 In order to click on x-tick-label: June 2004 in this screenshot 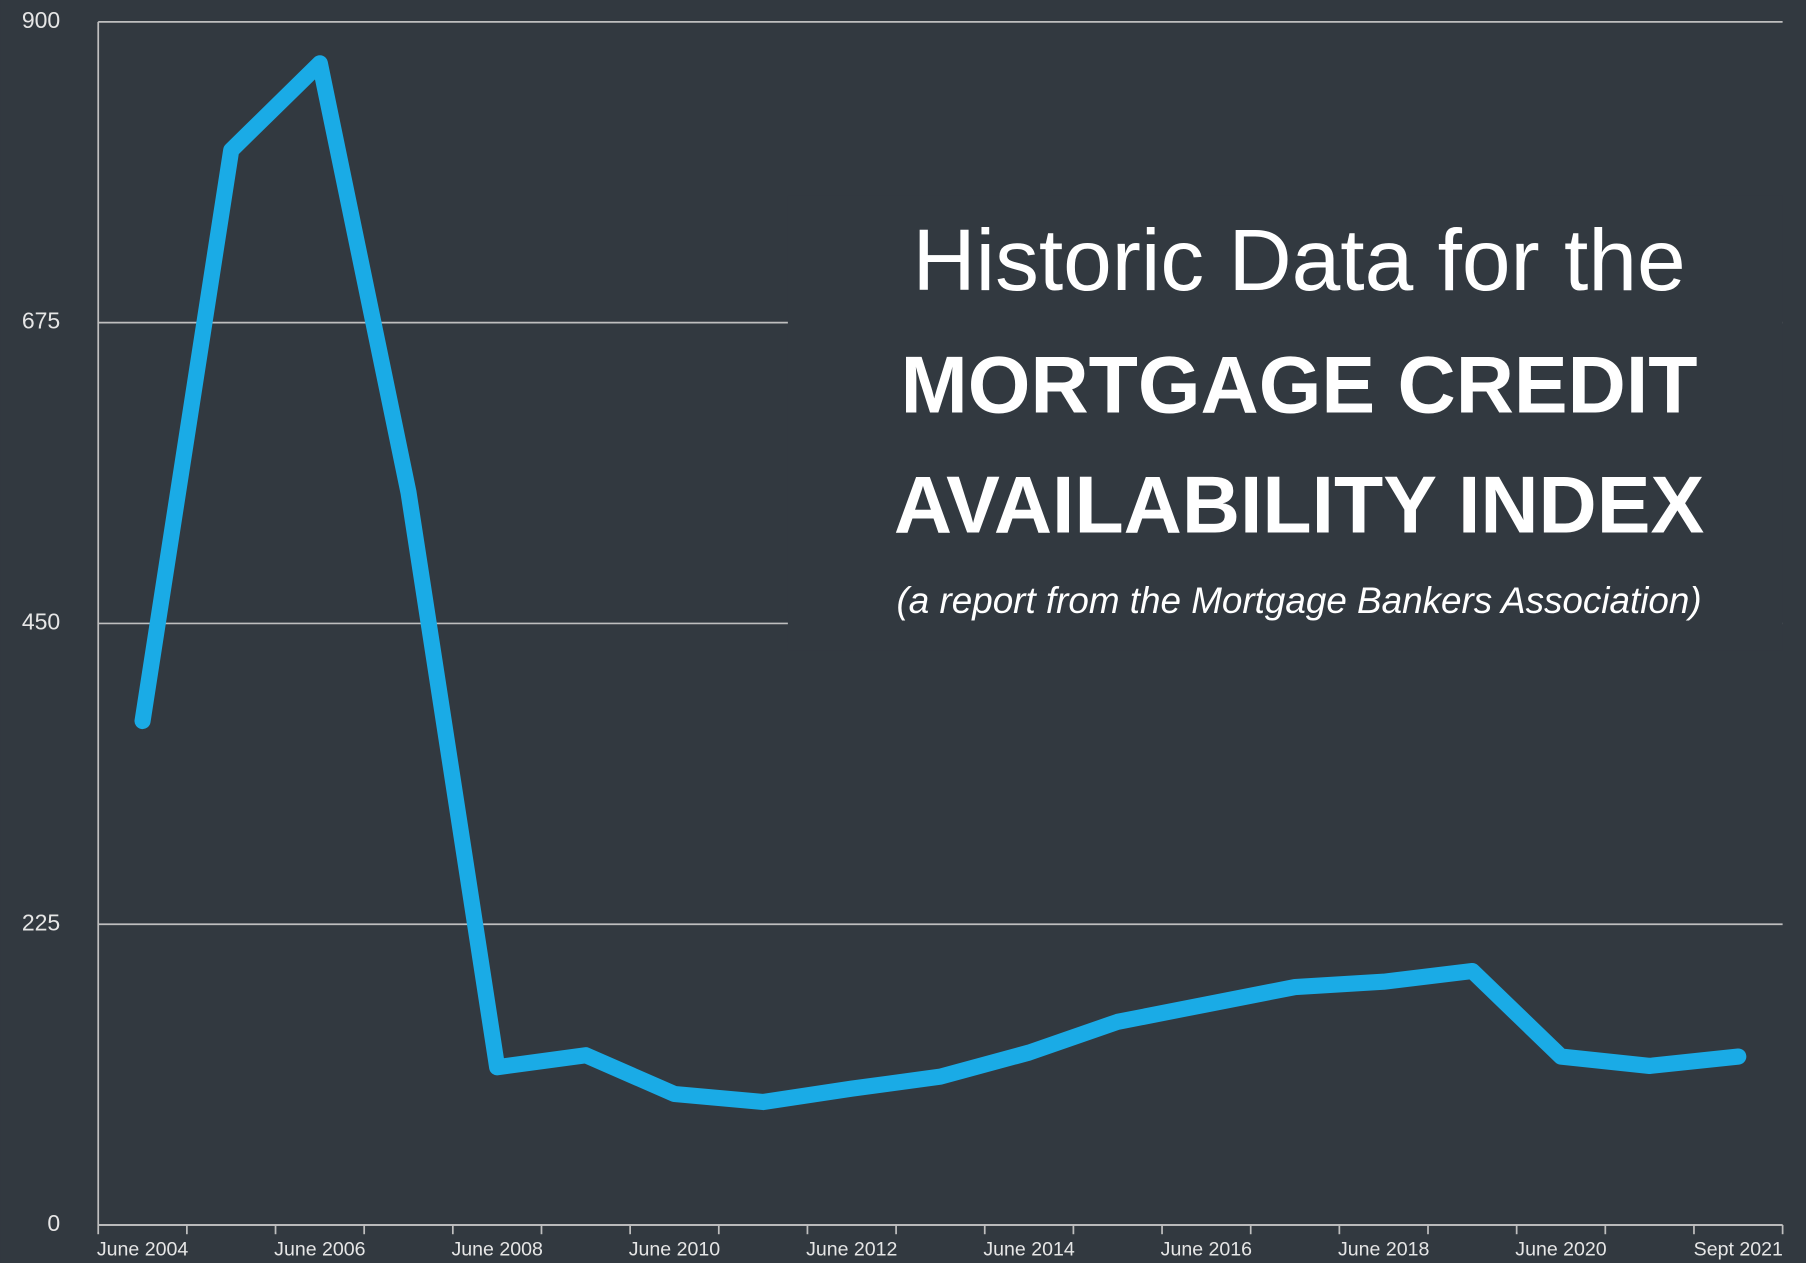, I will do `click(142, 1250)`.